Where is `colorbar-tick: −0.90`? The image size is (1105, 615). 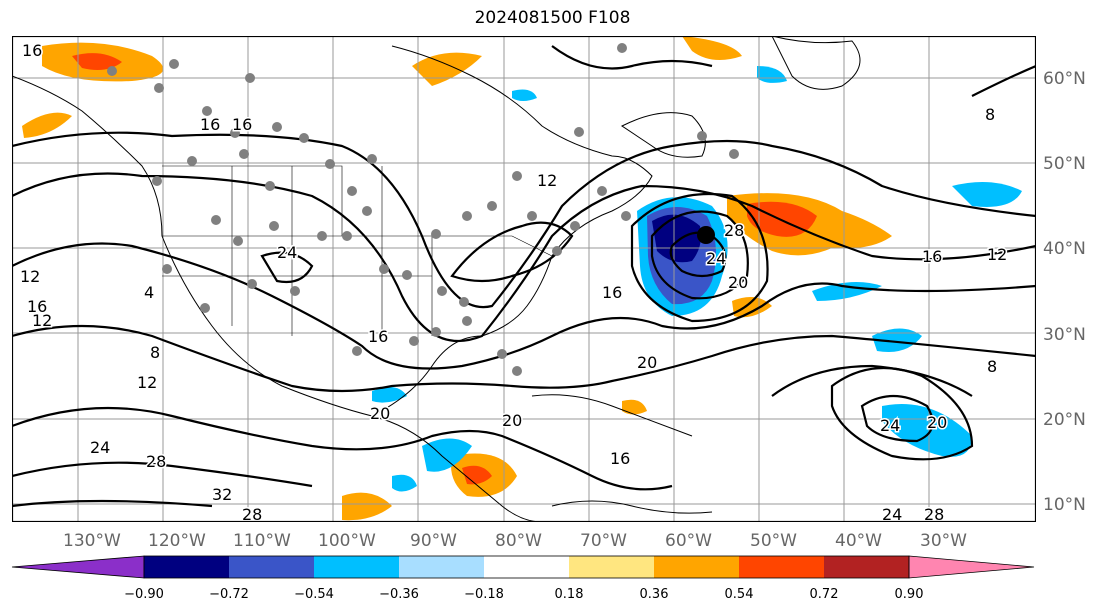 colorbar-tick: −0.90 is located at coordinates (144, 594).